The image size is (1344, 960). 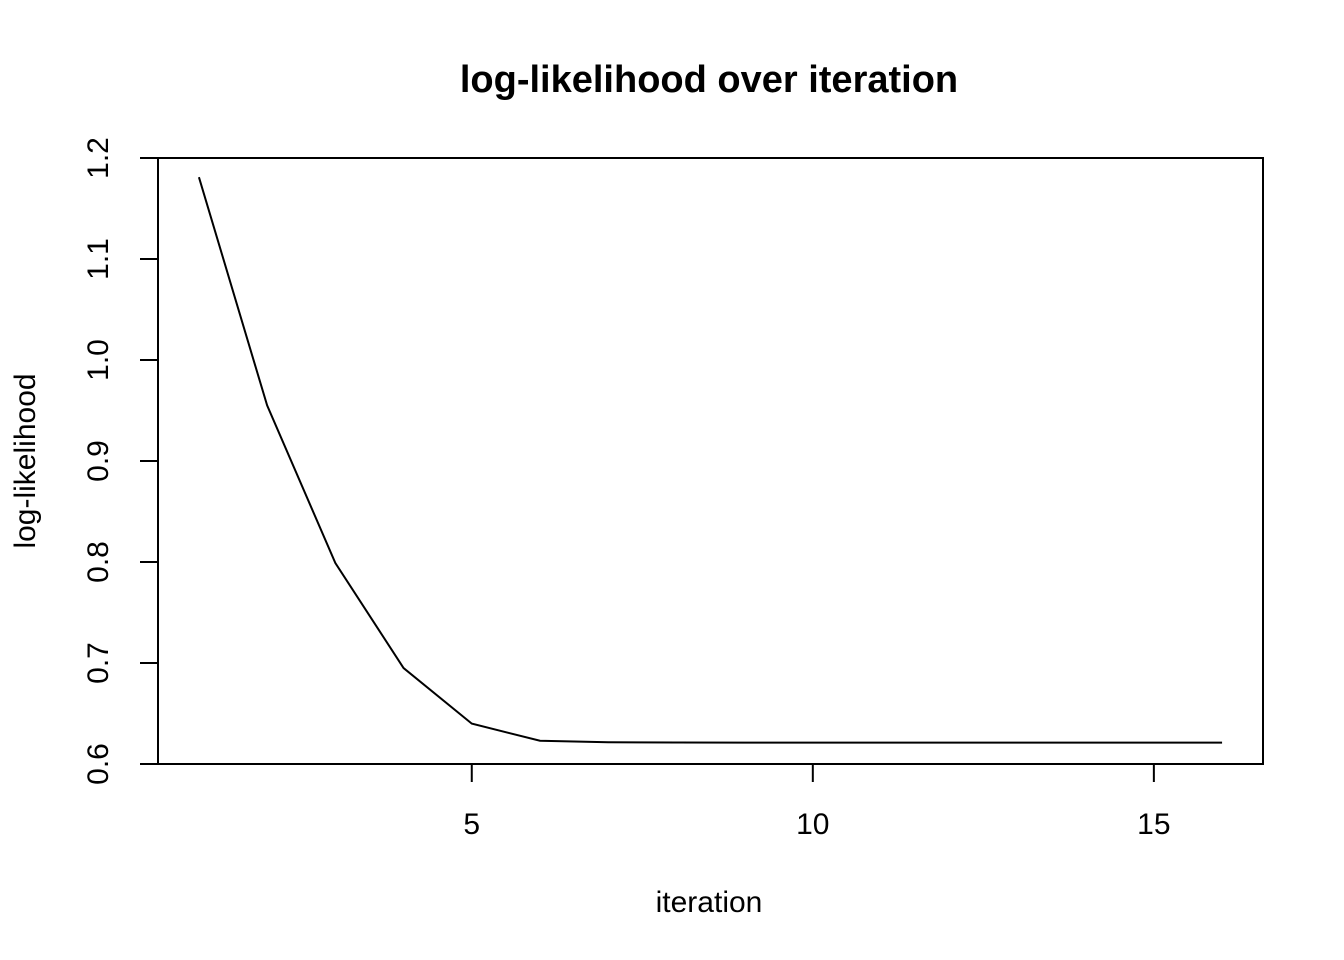 What do you see at coordinates (98, 764) in the screenshot?
I see `y-tick-label: 0.6` at bounding box center [98, 764].